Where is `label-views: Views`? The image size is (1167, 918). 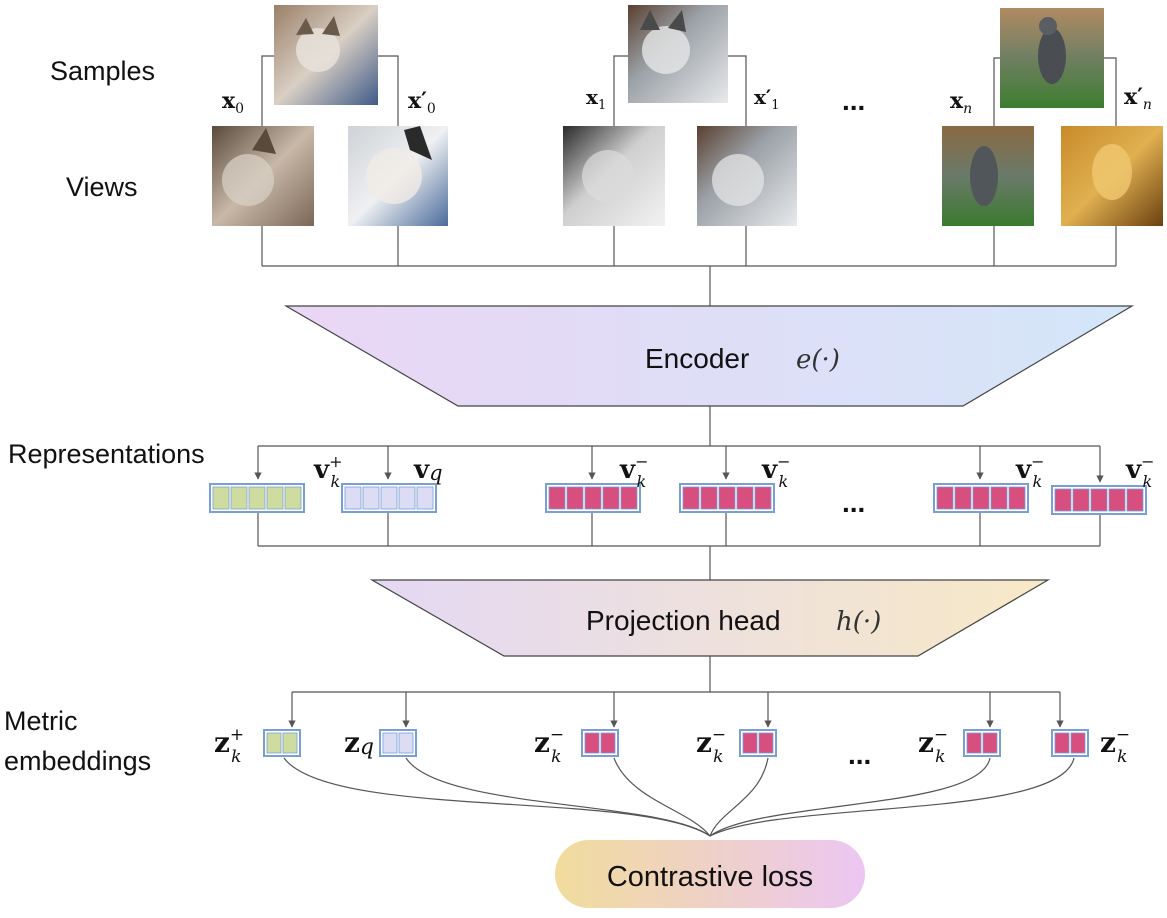 label-views: Views is located at coordinates (102, 187).